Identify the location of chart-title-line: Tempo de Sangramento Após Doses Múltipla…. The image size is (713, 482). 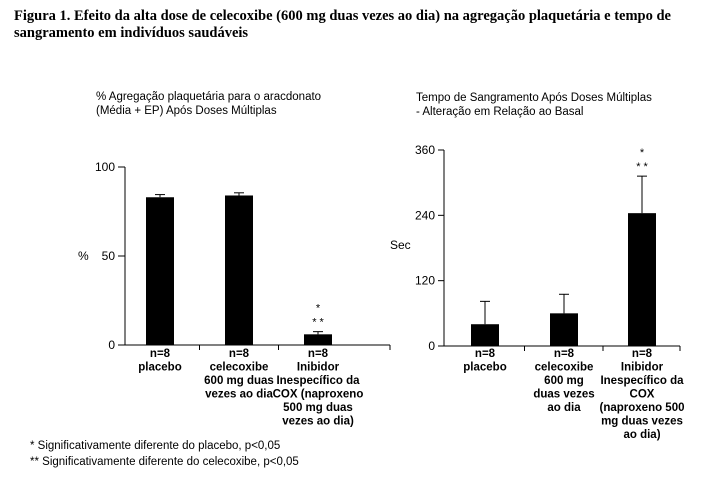
(534, 98).